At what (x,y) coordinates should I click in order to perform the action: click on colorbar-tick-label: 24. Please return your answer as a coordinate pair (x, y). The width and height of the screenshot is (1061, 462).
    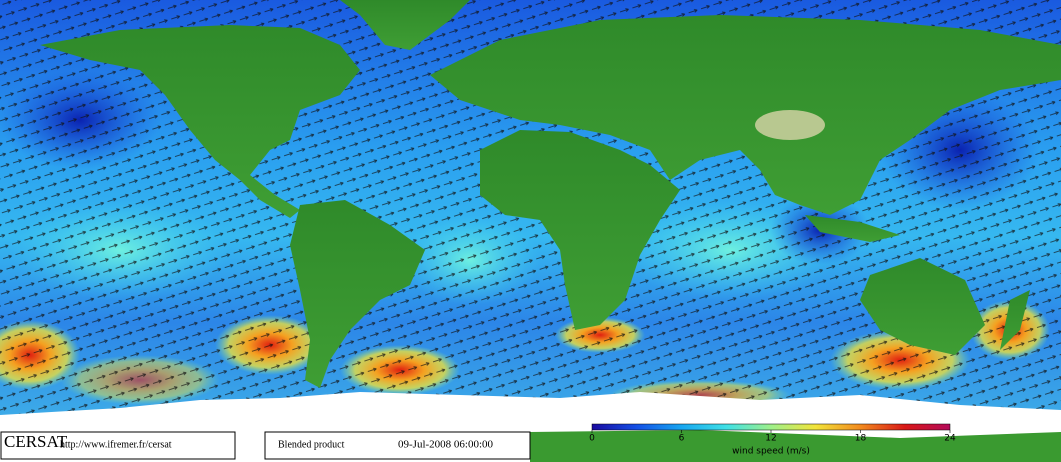
    Looking at the image, I should click on (950, 439).